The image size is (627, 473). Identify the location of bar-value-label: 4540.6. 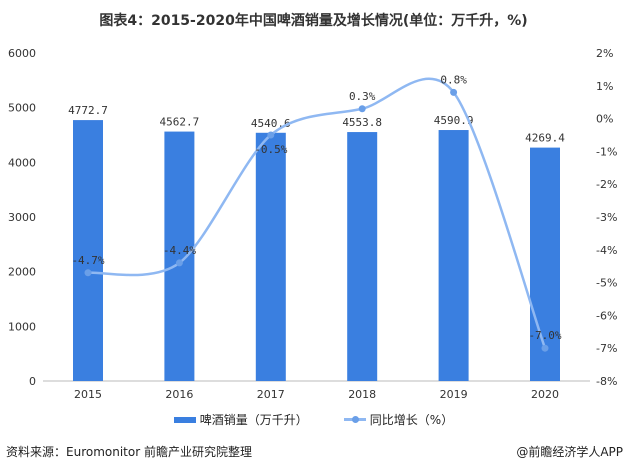
(271, 123).